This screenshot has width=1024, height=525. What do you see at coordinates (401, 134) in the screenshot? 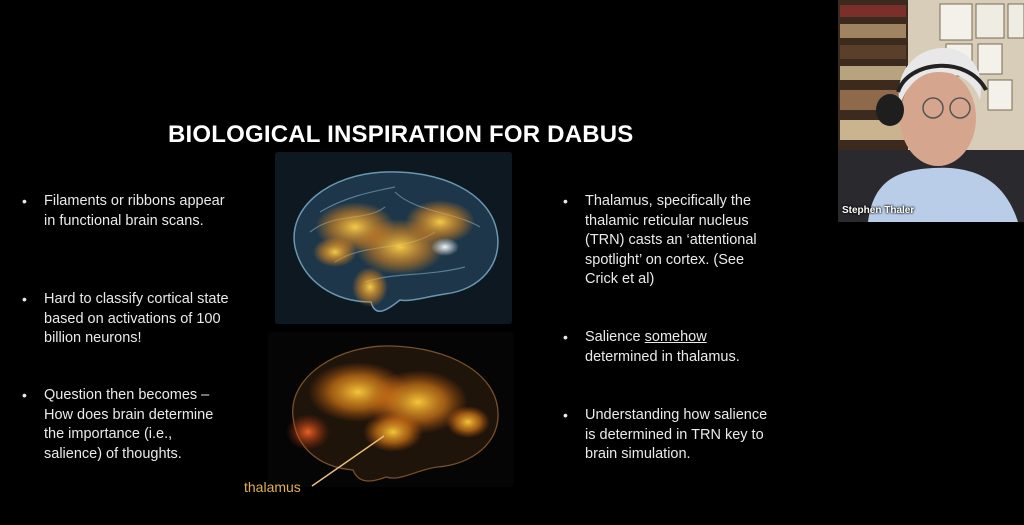
I see `slide-title: BIOLOGICAL INSPIRATION FOR DABUS` at bounding box center [401, 134].